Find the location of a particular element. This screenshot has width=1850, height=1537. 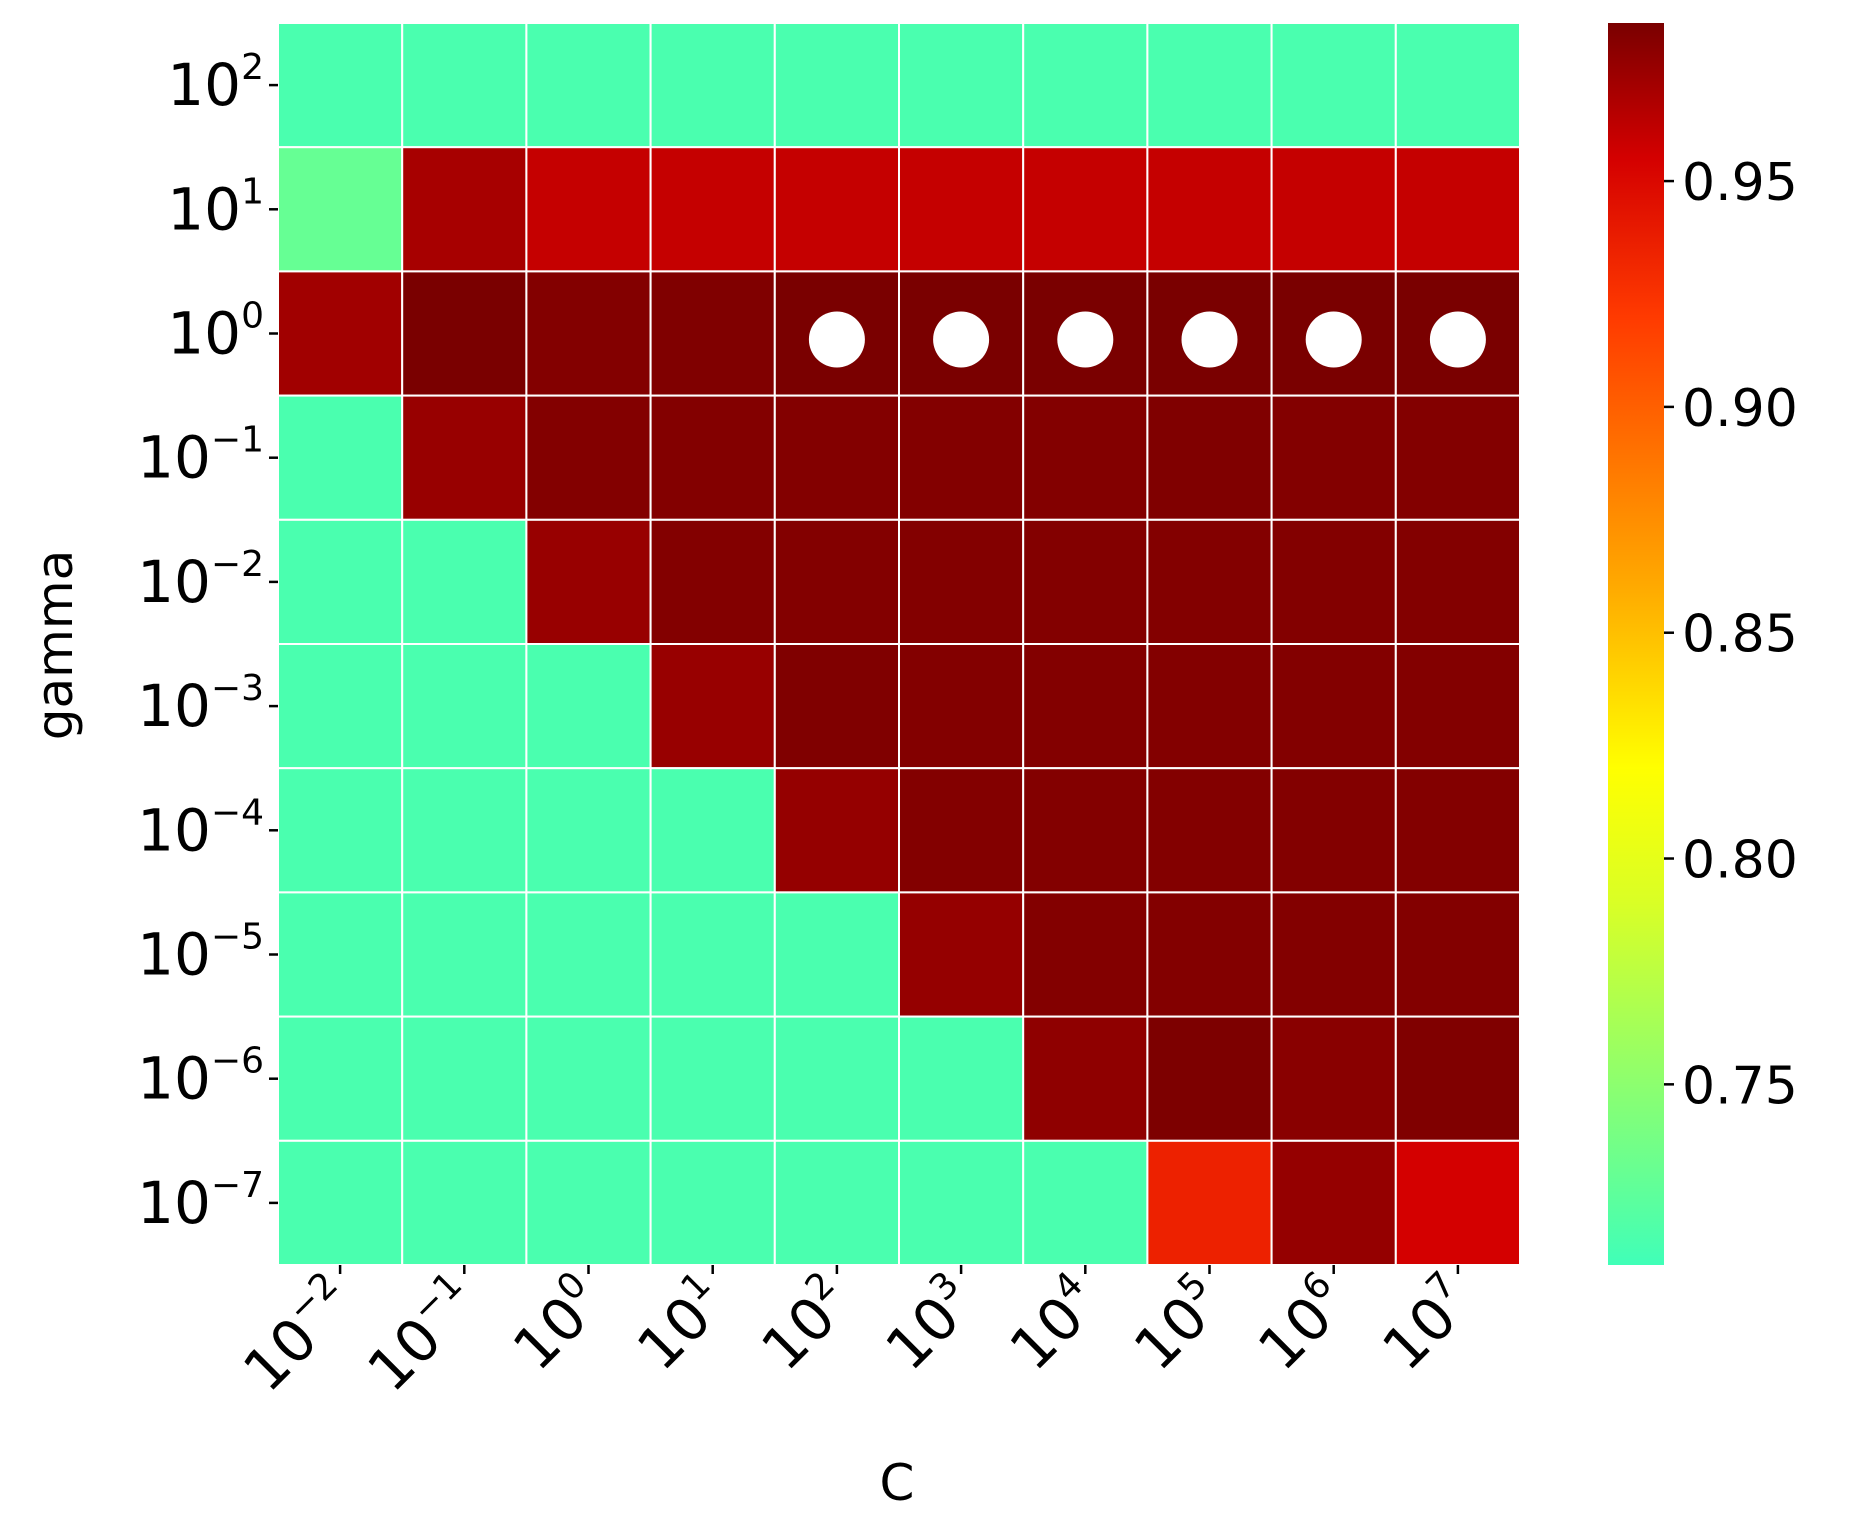

x-tick-label: 10⁵ is located at coordinates (1177, 1323).